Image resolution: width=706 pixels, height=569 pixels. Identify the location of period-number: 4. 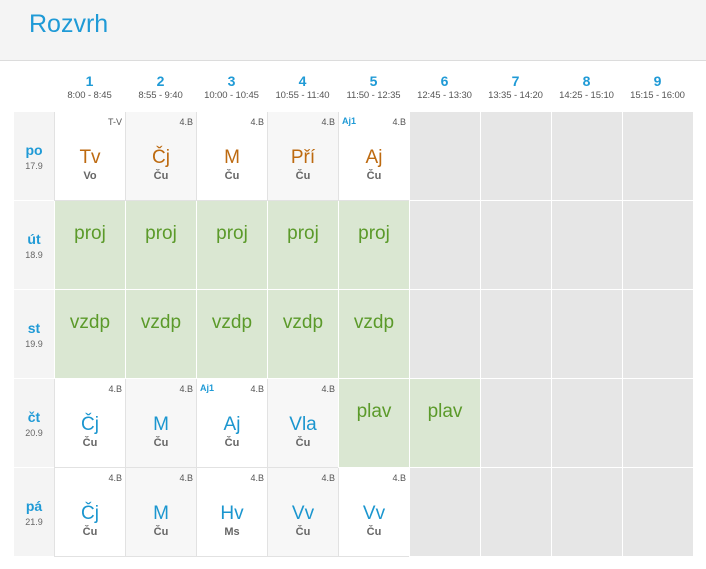
(302, 81).